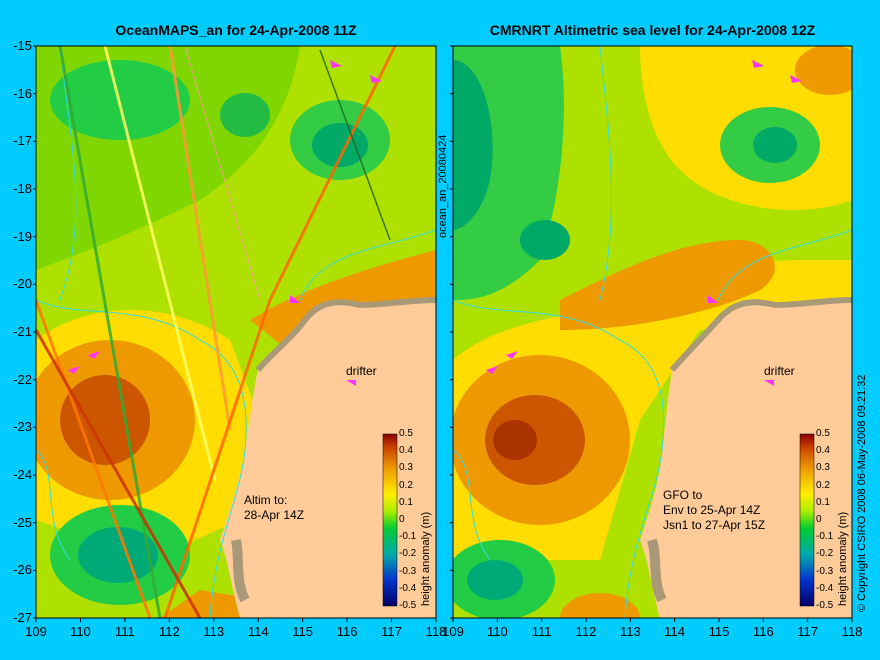 The height and width of the screenshot is (660, 880). I want to click on right-land-australia, so click(746, 459).